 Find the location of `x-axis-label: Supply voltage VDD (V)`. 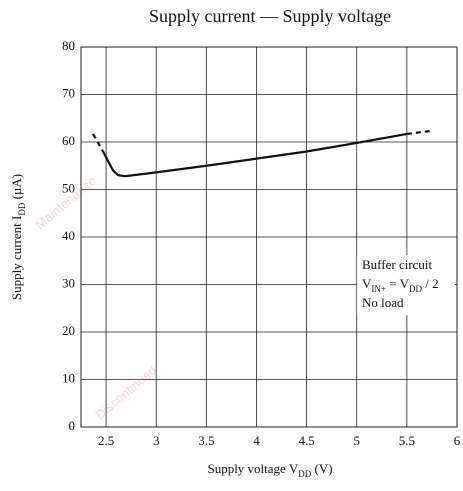

x-axis-label: Supply voltage VDD (V) is located at coordinates (269, 470).